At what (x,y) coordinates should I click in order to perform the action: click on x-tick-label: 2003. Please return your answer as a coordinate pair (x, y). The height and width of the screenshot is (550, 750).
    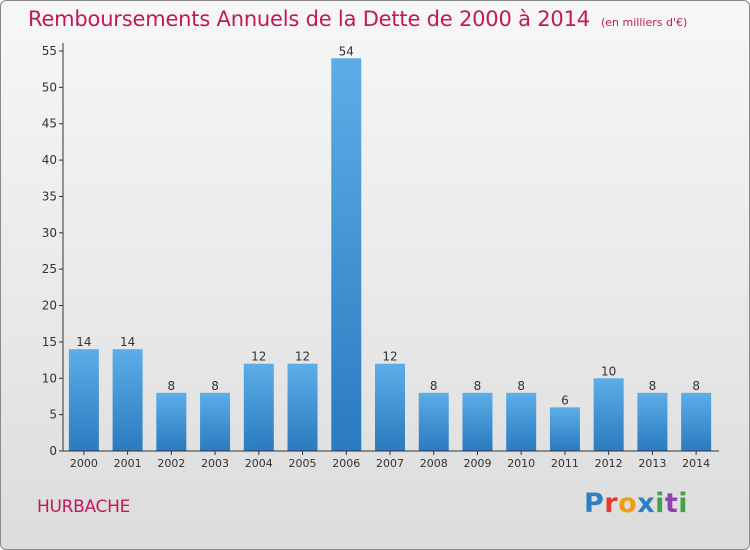
    Looking at the image, I should click on (215, 463).